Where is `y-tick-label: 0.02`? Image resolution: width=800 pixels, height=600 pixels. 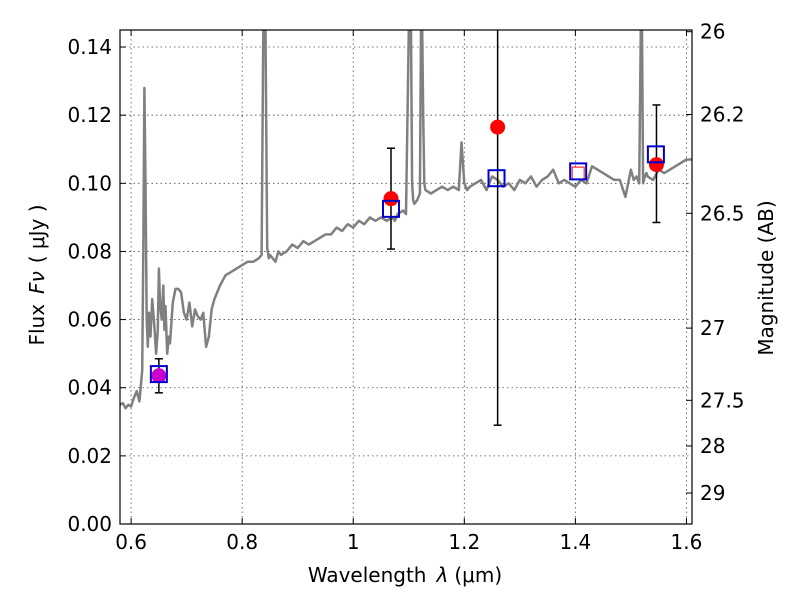
y-tick-label: 0.02 is located at coordinates (89, 456).